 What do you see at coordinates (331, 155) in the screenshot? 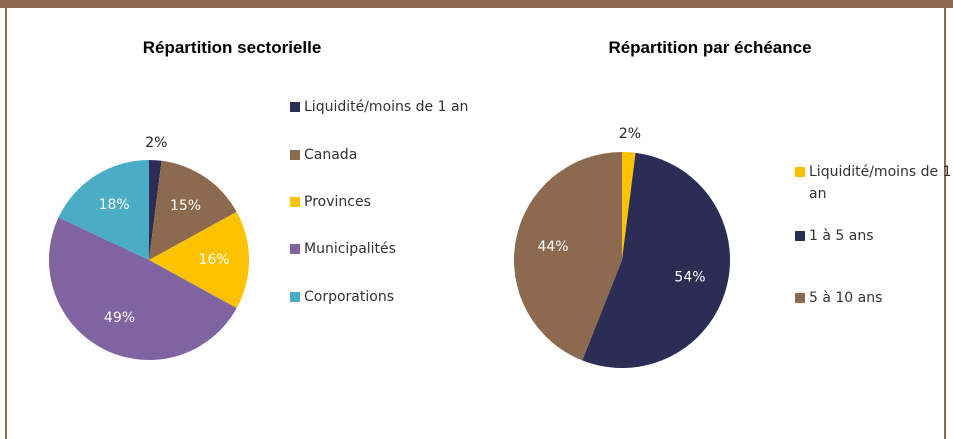
I see `legend-label: Canada` at bounding box center [331, 155].